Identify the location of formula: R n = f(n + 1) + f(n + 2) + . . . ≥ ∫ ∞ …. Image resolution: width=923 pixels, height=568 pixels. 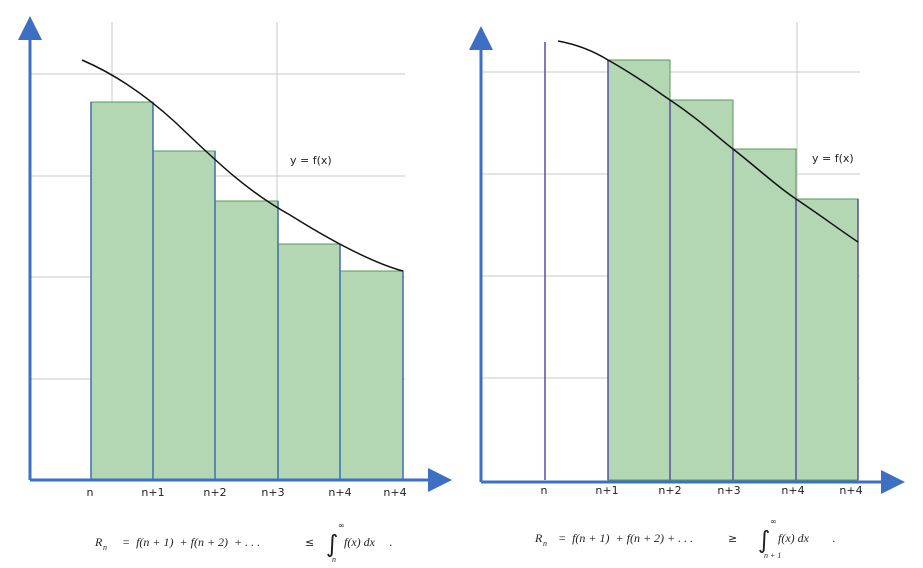
(685, 538).